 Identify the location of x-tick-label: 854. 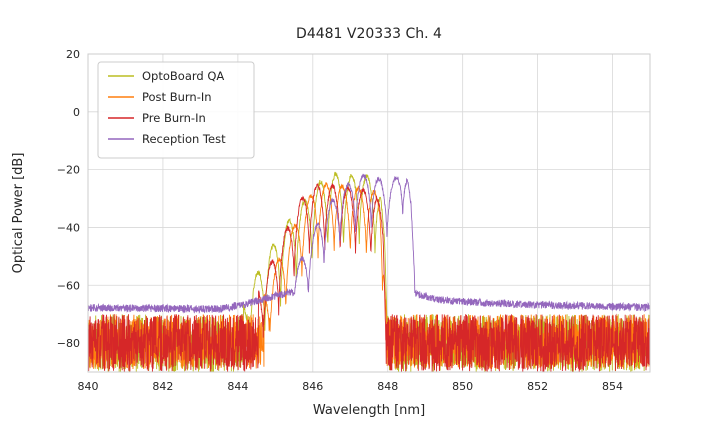
(612, 386).